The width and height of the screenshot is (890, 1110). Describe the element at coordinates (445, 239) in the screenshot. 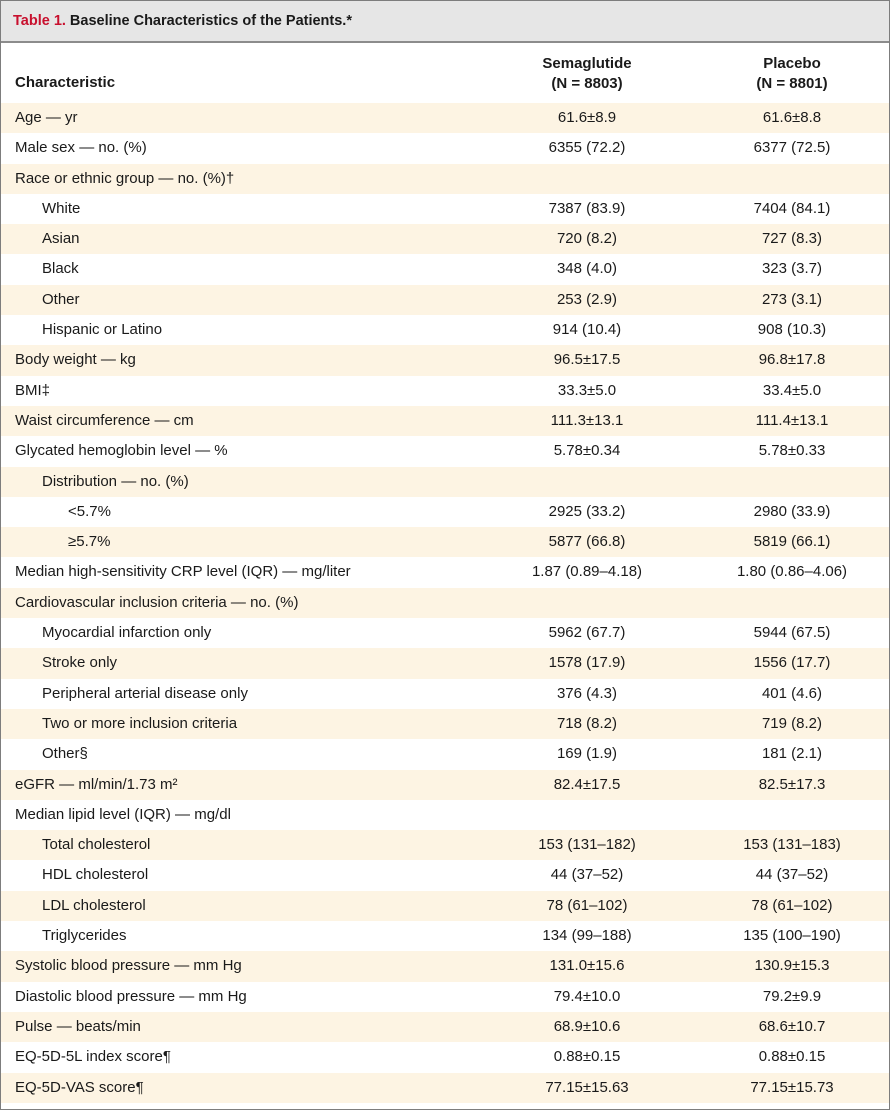

I see `table-row: Asian 720 (8.2) 727 (8.3)` at that location.